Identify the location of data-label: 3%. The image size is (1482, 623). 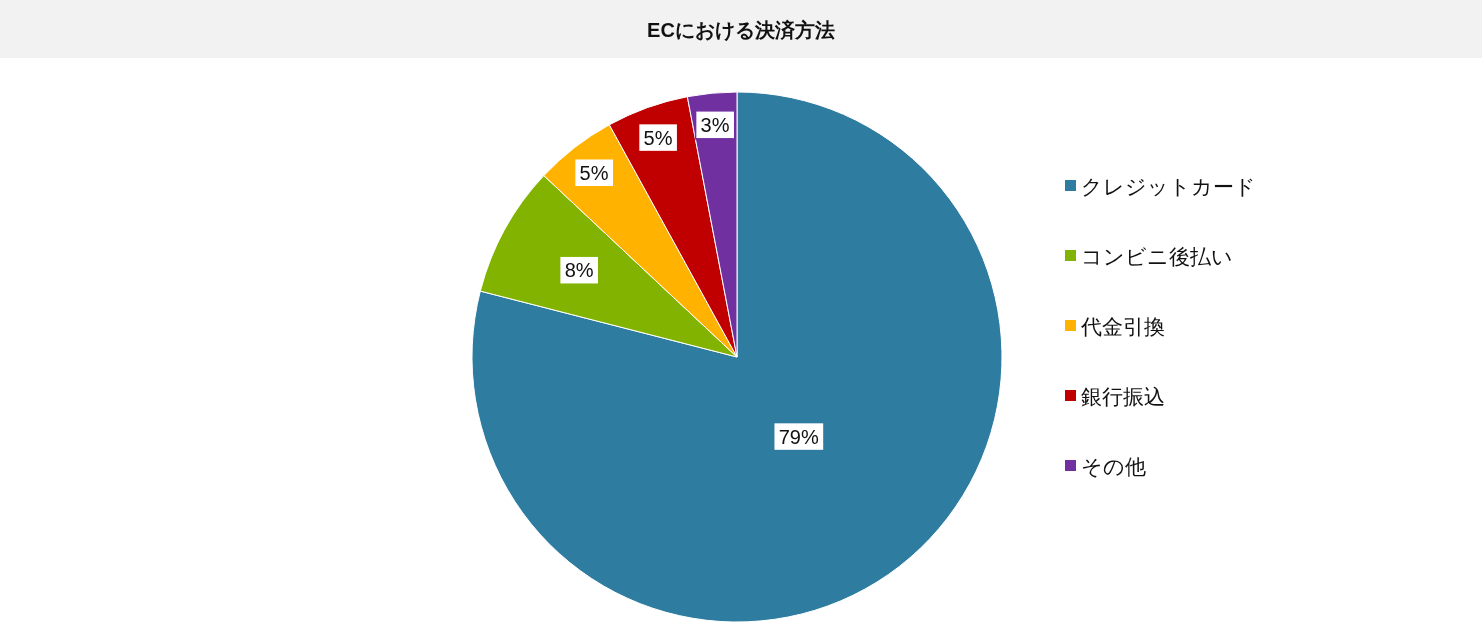
(715, 124).